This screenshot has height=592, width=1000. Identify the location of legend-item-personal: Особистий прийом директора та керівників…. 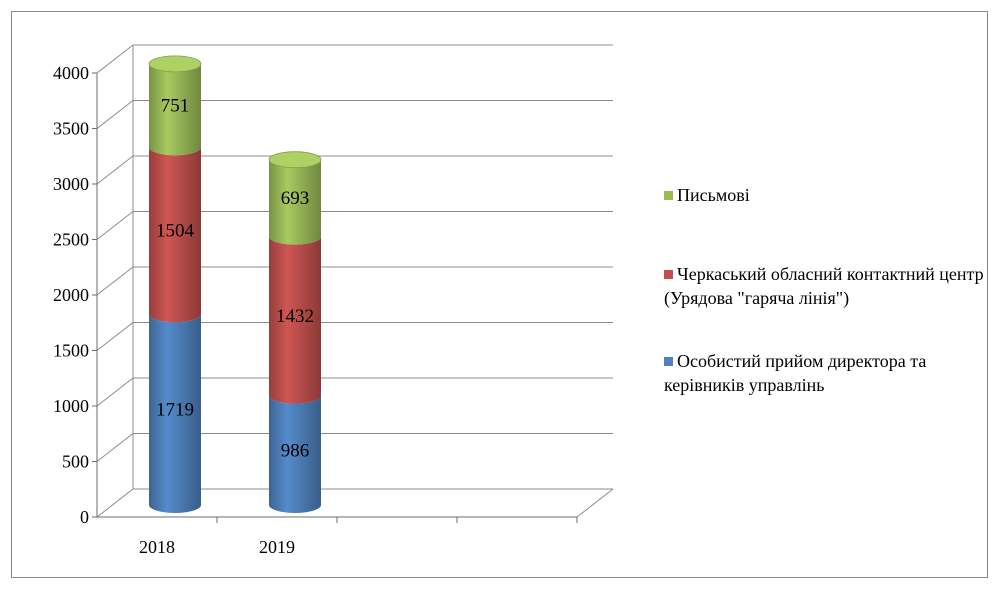
(824, 373).